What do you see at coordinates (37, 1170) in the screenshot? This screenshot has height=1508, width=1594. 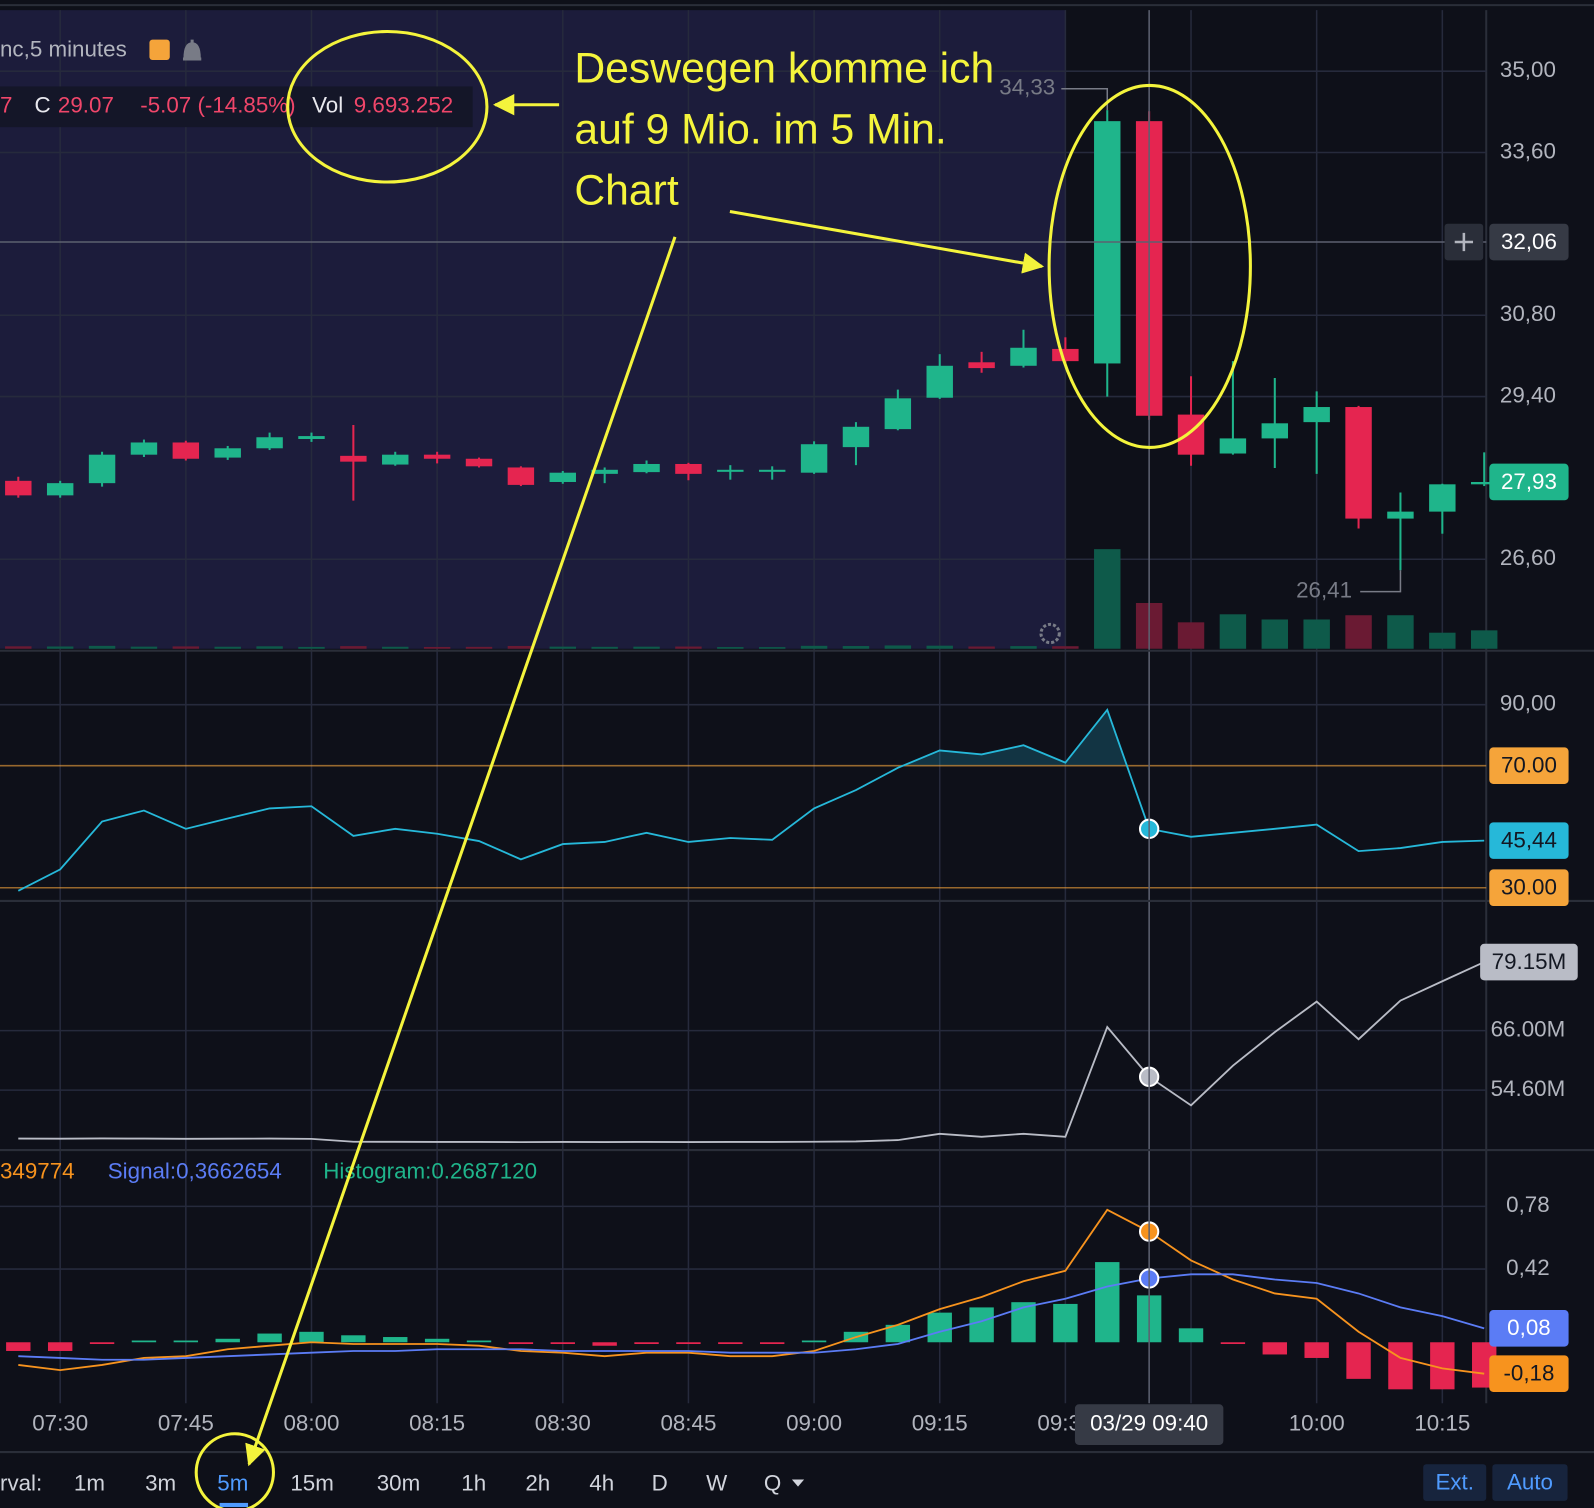 I see `legend-entry: 349774` at bounding box center [37, 1170].